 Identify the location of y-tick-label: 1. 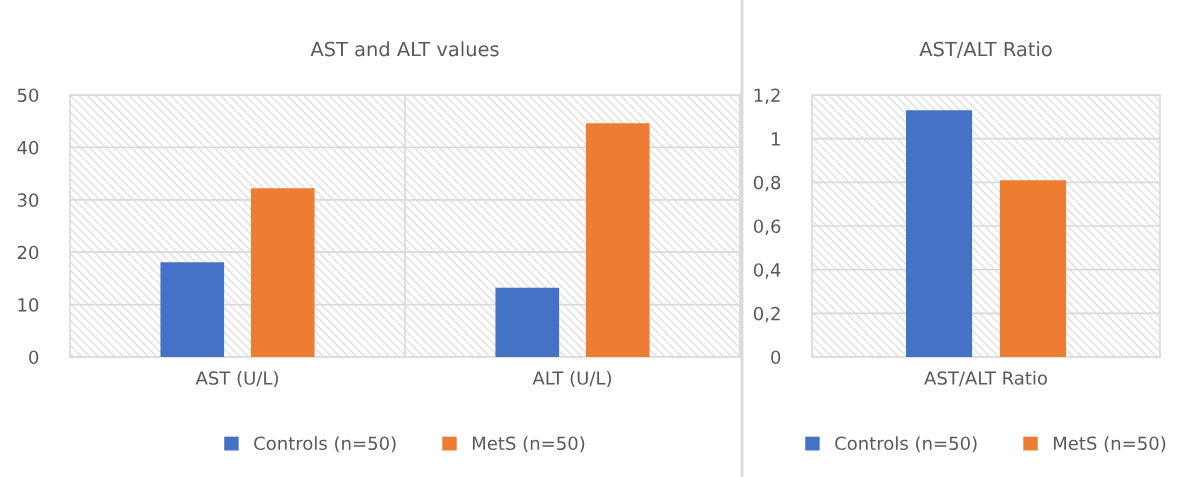
(775, 139).